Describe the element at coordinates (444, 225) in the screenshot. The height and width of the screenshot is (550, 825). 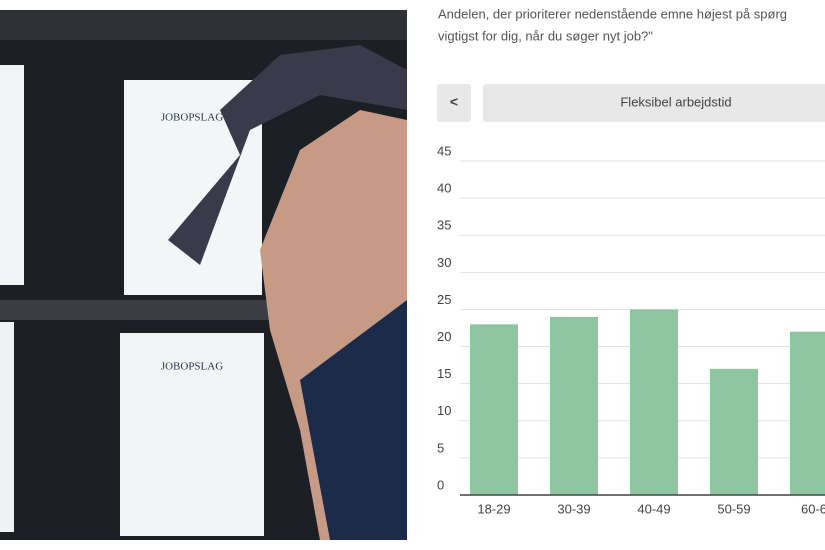
I see `y-tick-label: 35` at that location.